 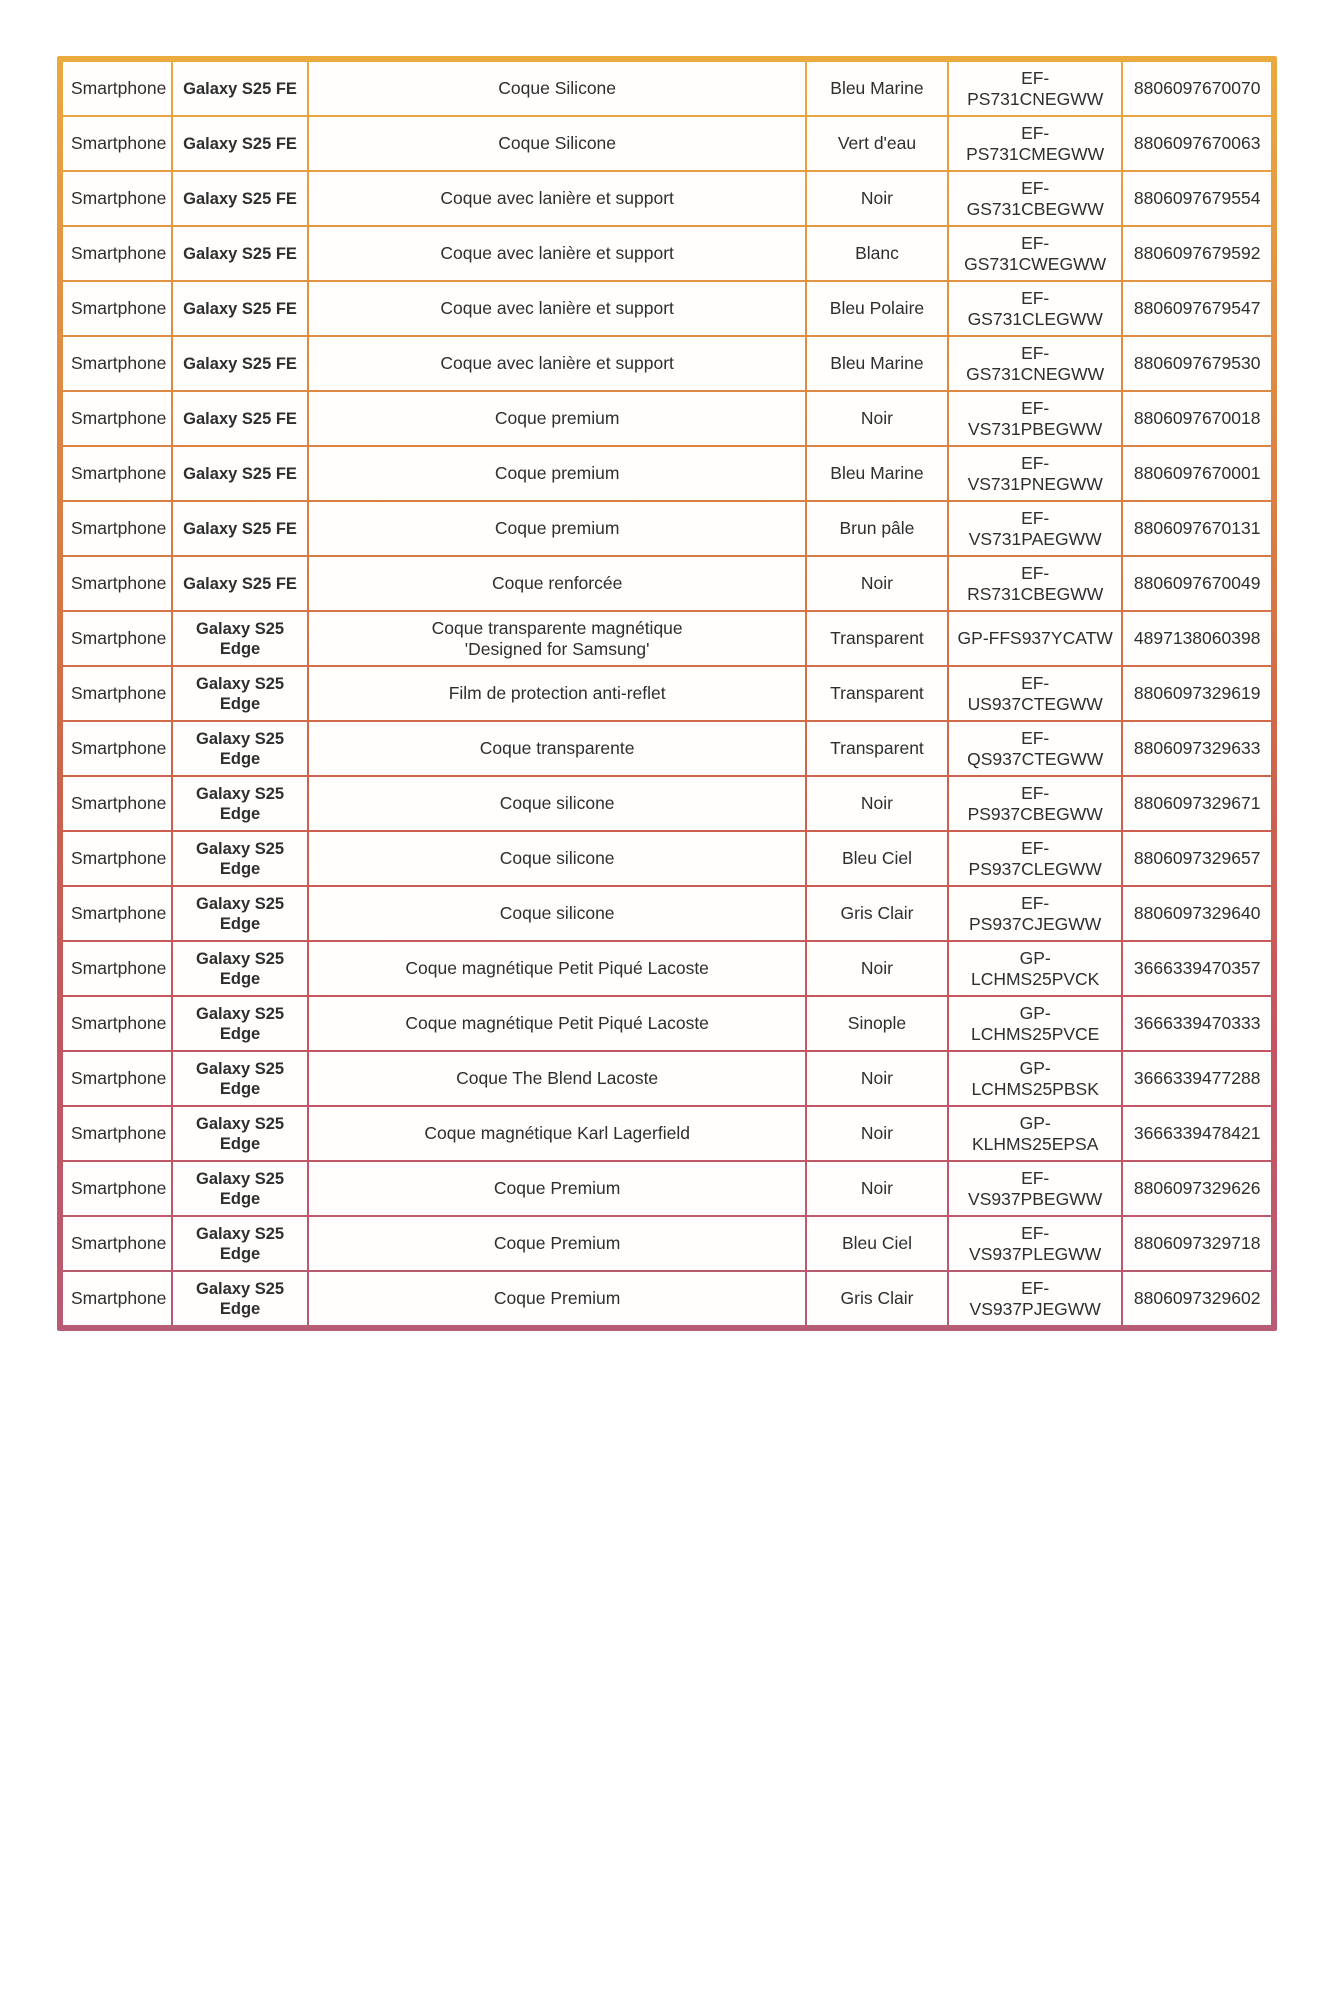 I want to click on cell-product: Coque transparente, so click(x=557, y=748).